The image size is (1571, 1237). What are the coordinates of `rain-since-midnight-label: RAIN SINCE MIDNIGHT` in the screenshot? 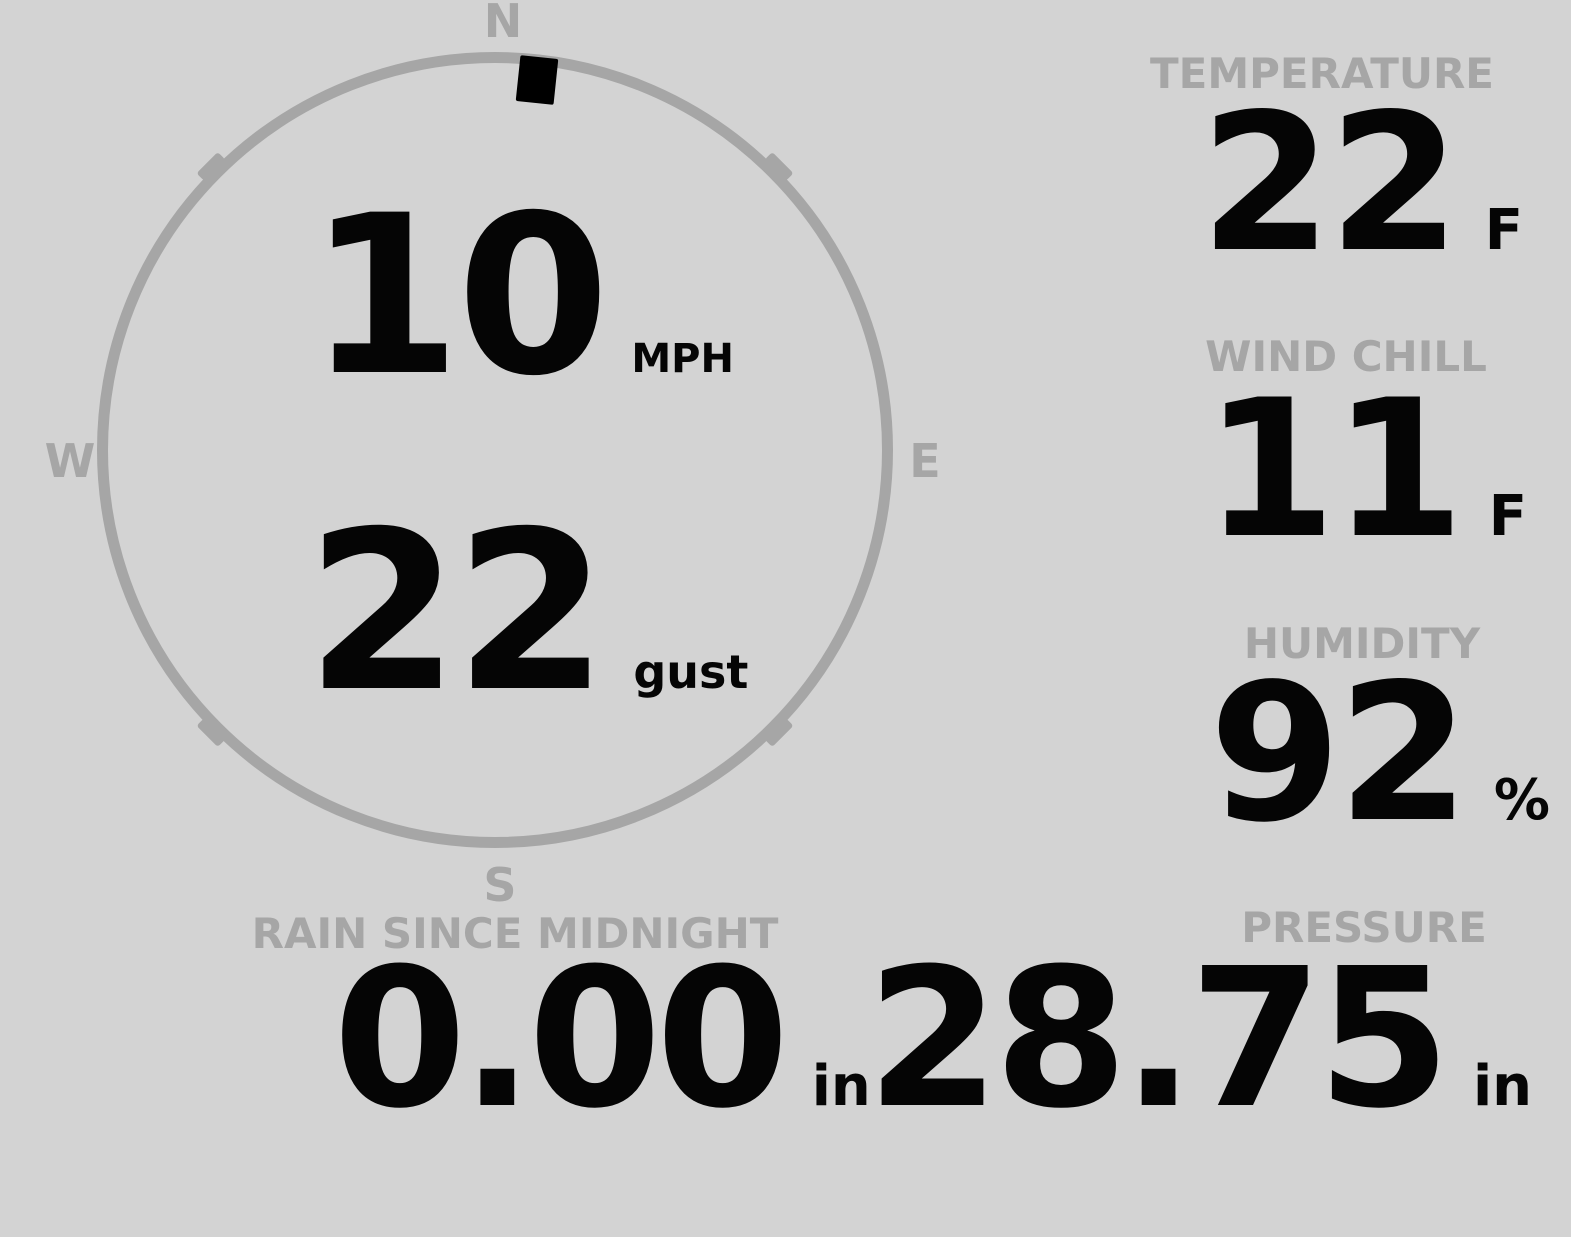 It's located at (515, 933).